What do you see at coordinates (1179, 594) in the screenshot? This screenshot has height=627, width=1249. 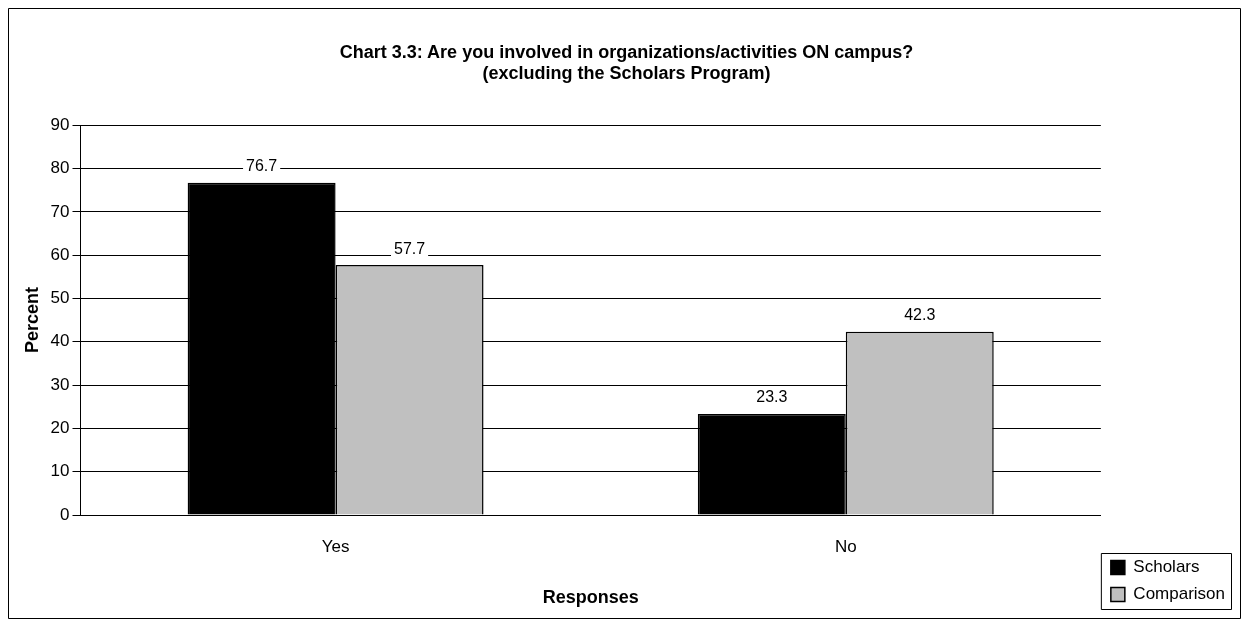 I see `legend-label: Comparison` at bounding box center [1179, 594].